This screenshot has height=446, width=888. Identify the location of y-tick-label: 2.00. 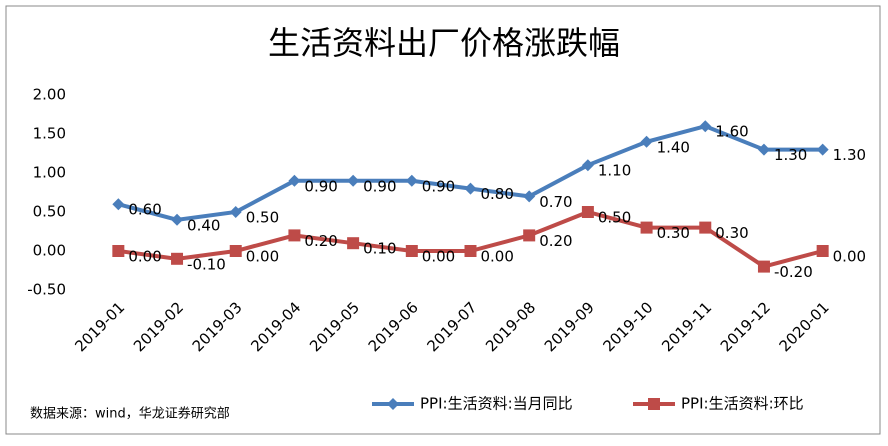
(49, 95).